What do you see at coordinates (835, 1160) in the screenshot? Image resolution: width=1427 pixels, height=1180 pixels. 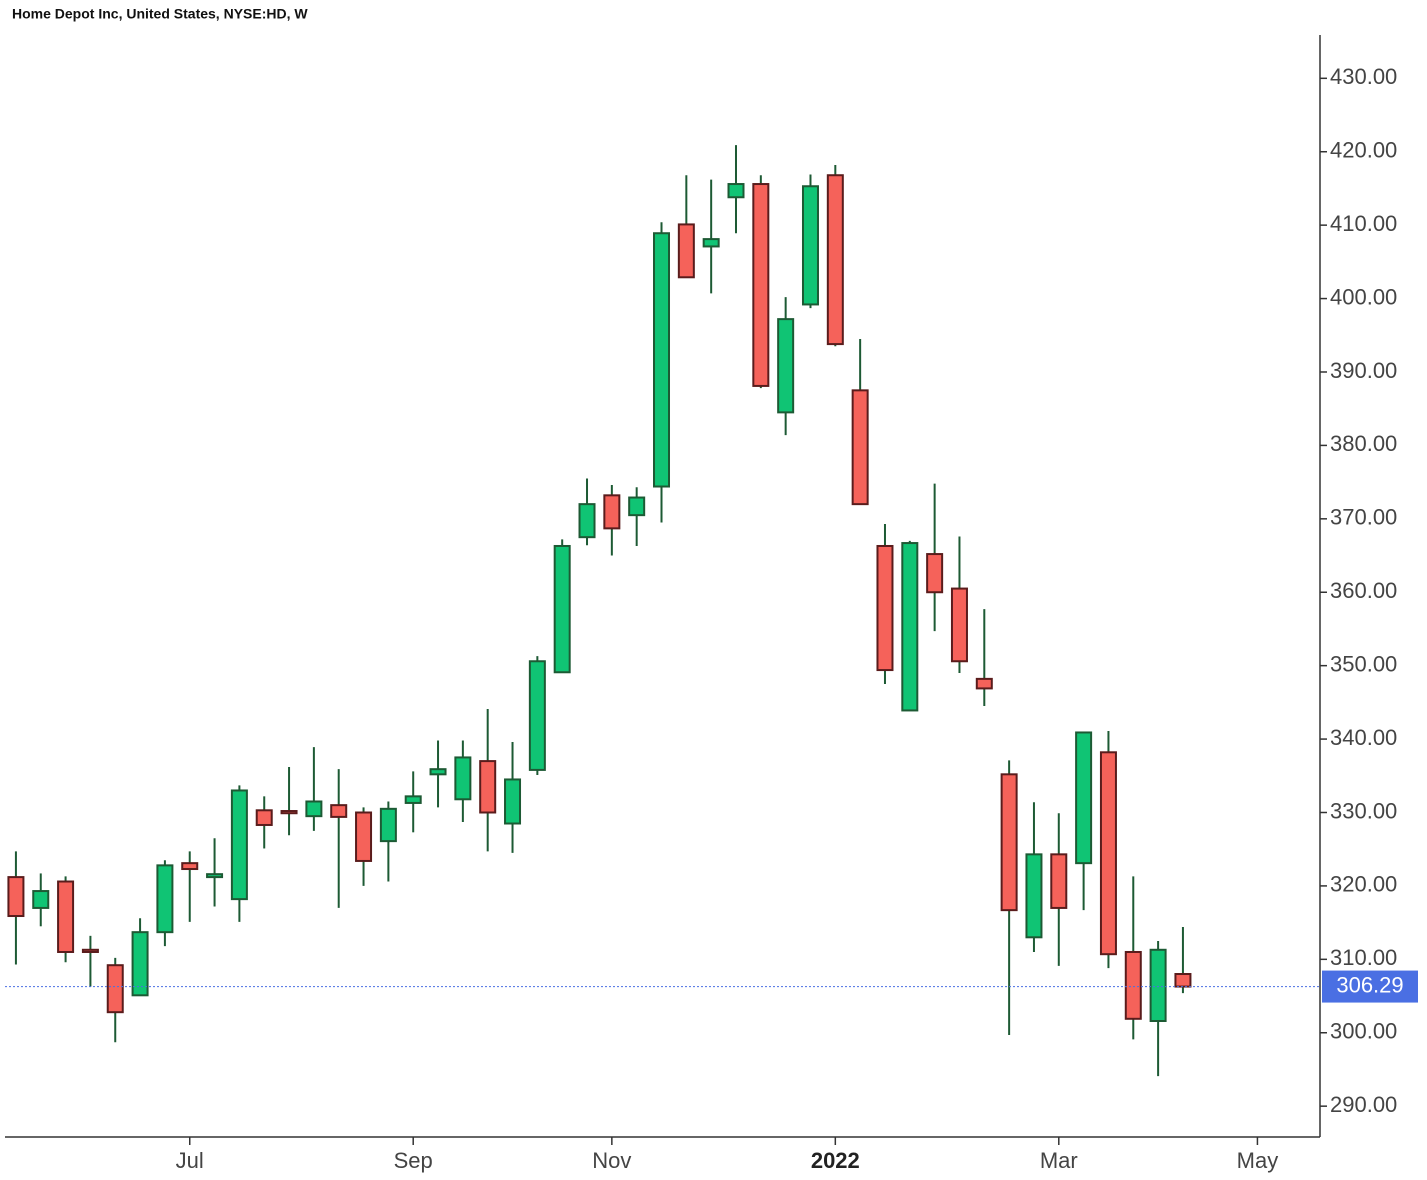 I see `x-tick-label: 2022` at bounding box center [835, 1160].